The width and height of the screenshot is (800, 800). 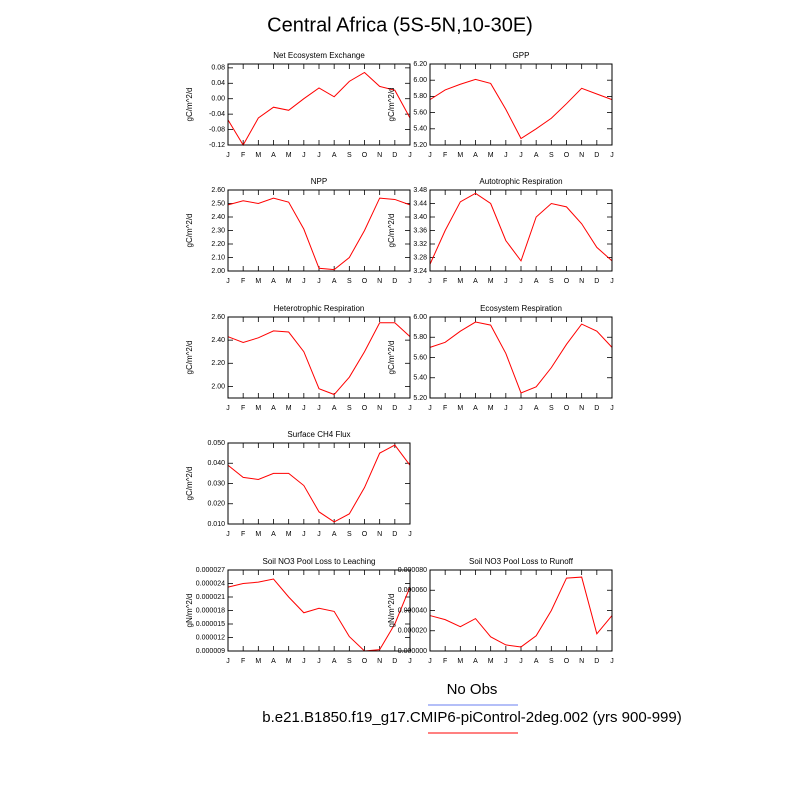 What do you see at coordinates (412, 651) in the screenshot?
I see `y-tick-label: 0.000000` at bounding box center [412, 651].